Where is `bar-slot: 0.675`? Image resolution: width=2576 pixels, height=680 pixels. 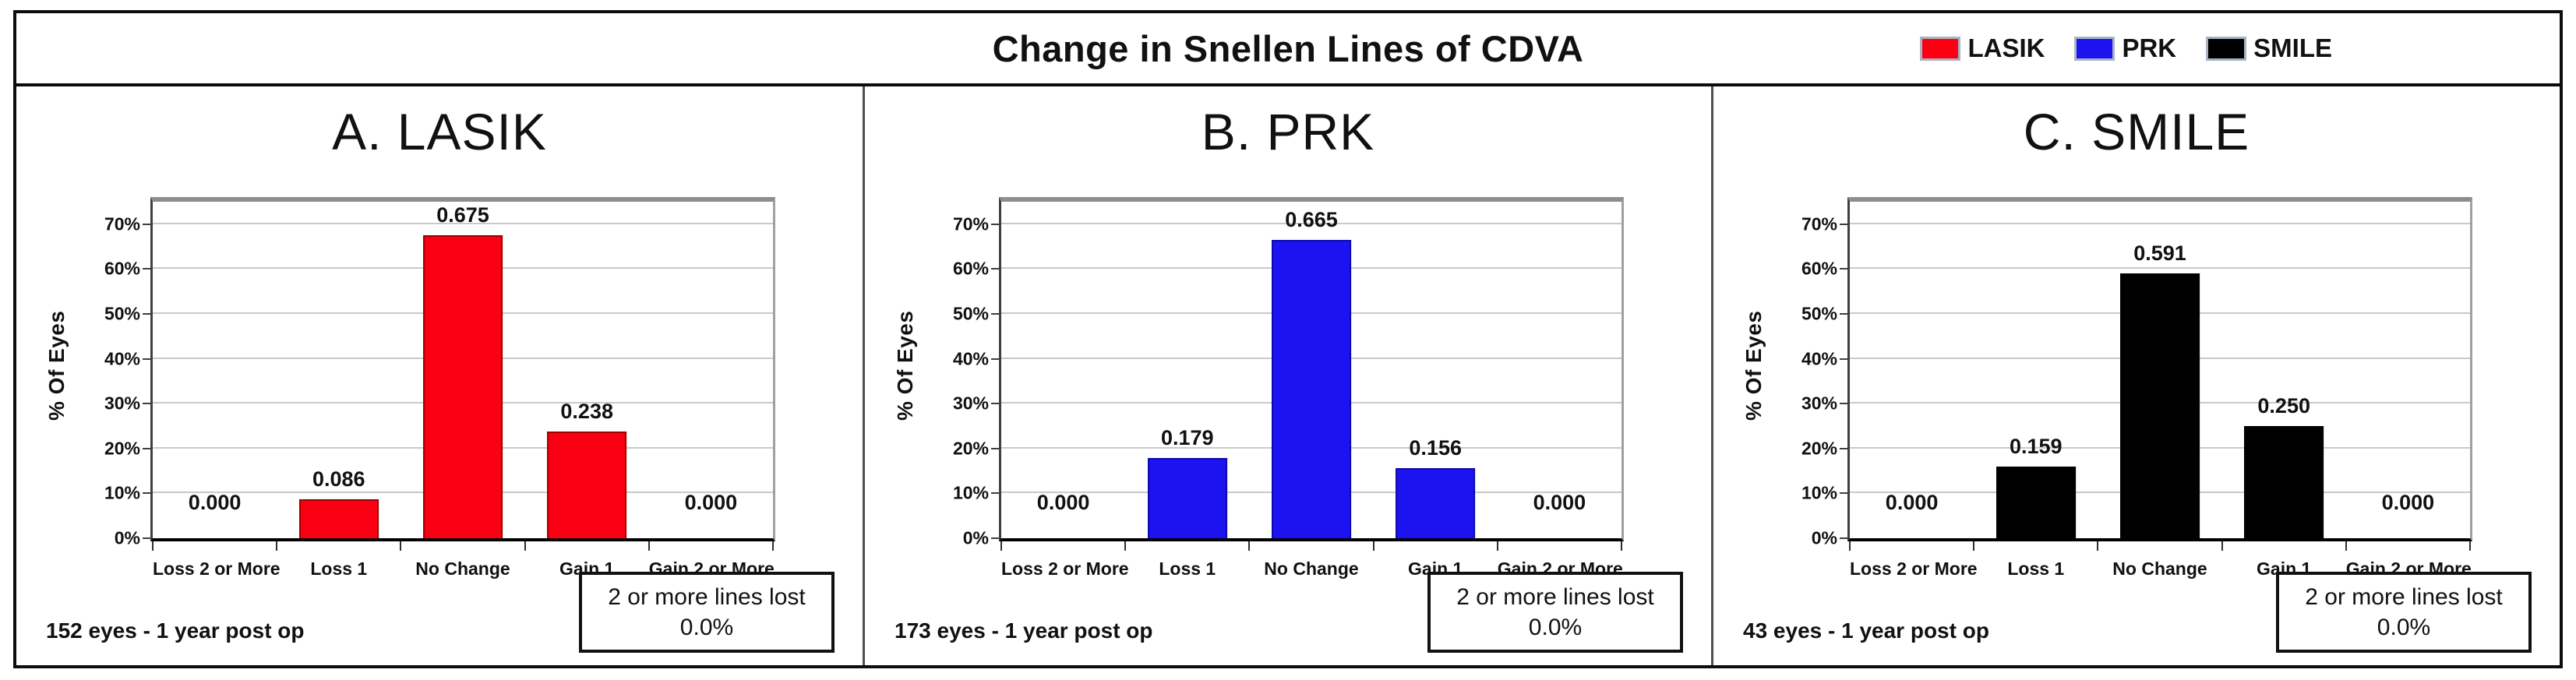 bar-slot: 0.675 is located at coordinates (462, 370).